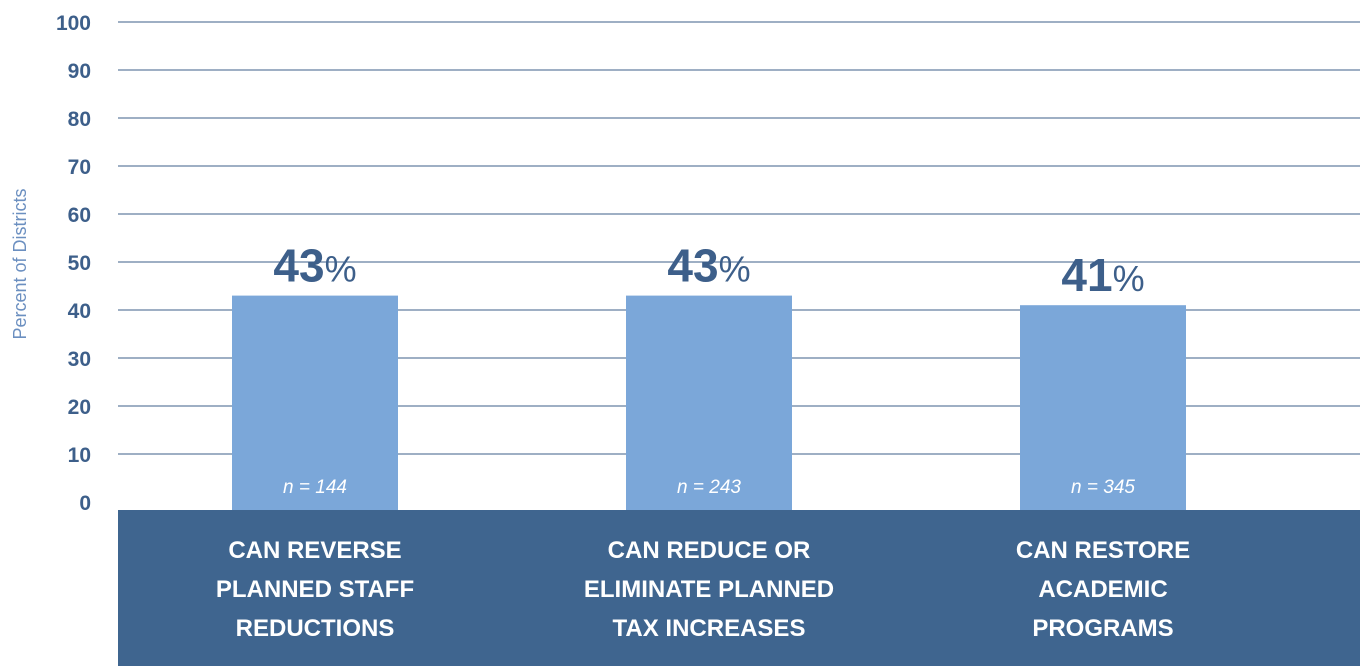  What do you see at coordinates (314, 550) in the screenshot?
I see `category-label-line: CAN REVERSE` at bounding box center [314, 550].